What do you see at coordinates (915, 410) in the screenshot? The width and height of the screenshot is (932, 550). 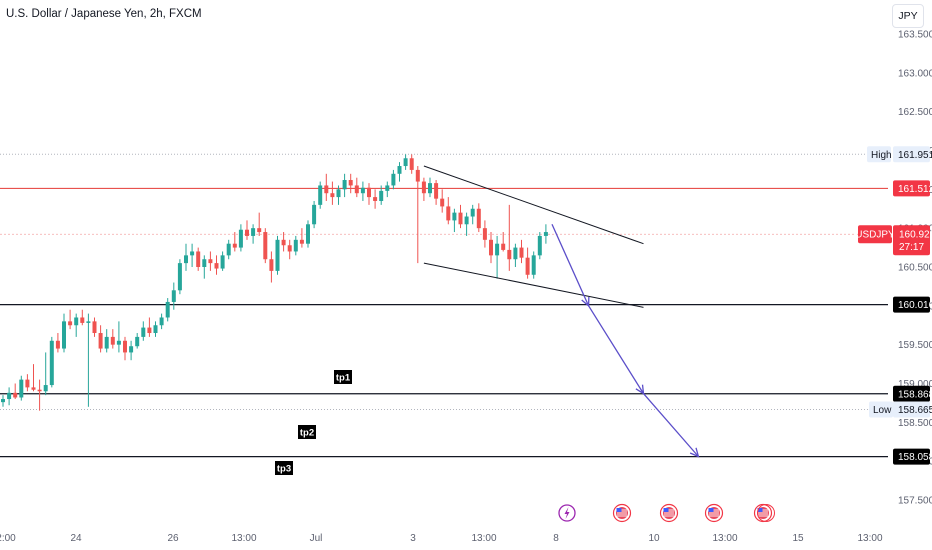 I see `extreme-price-text: 158.665` at bounding box center [915, 410].